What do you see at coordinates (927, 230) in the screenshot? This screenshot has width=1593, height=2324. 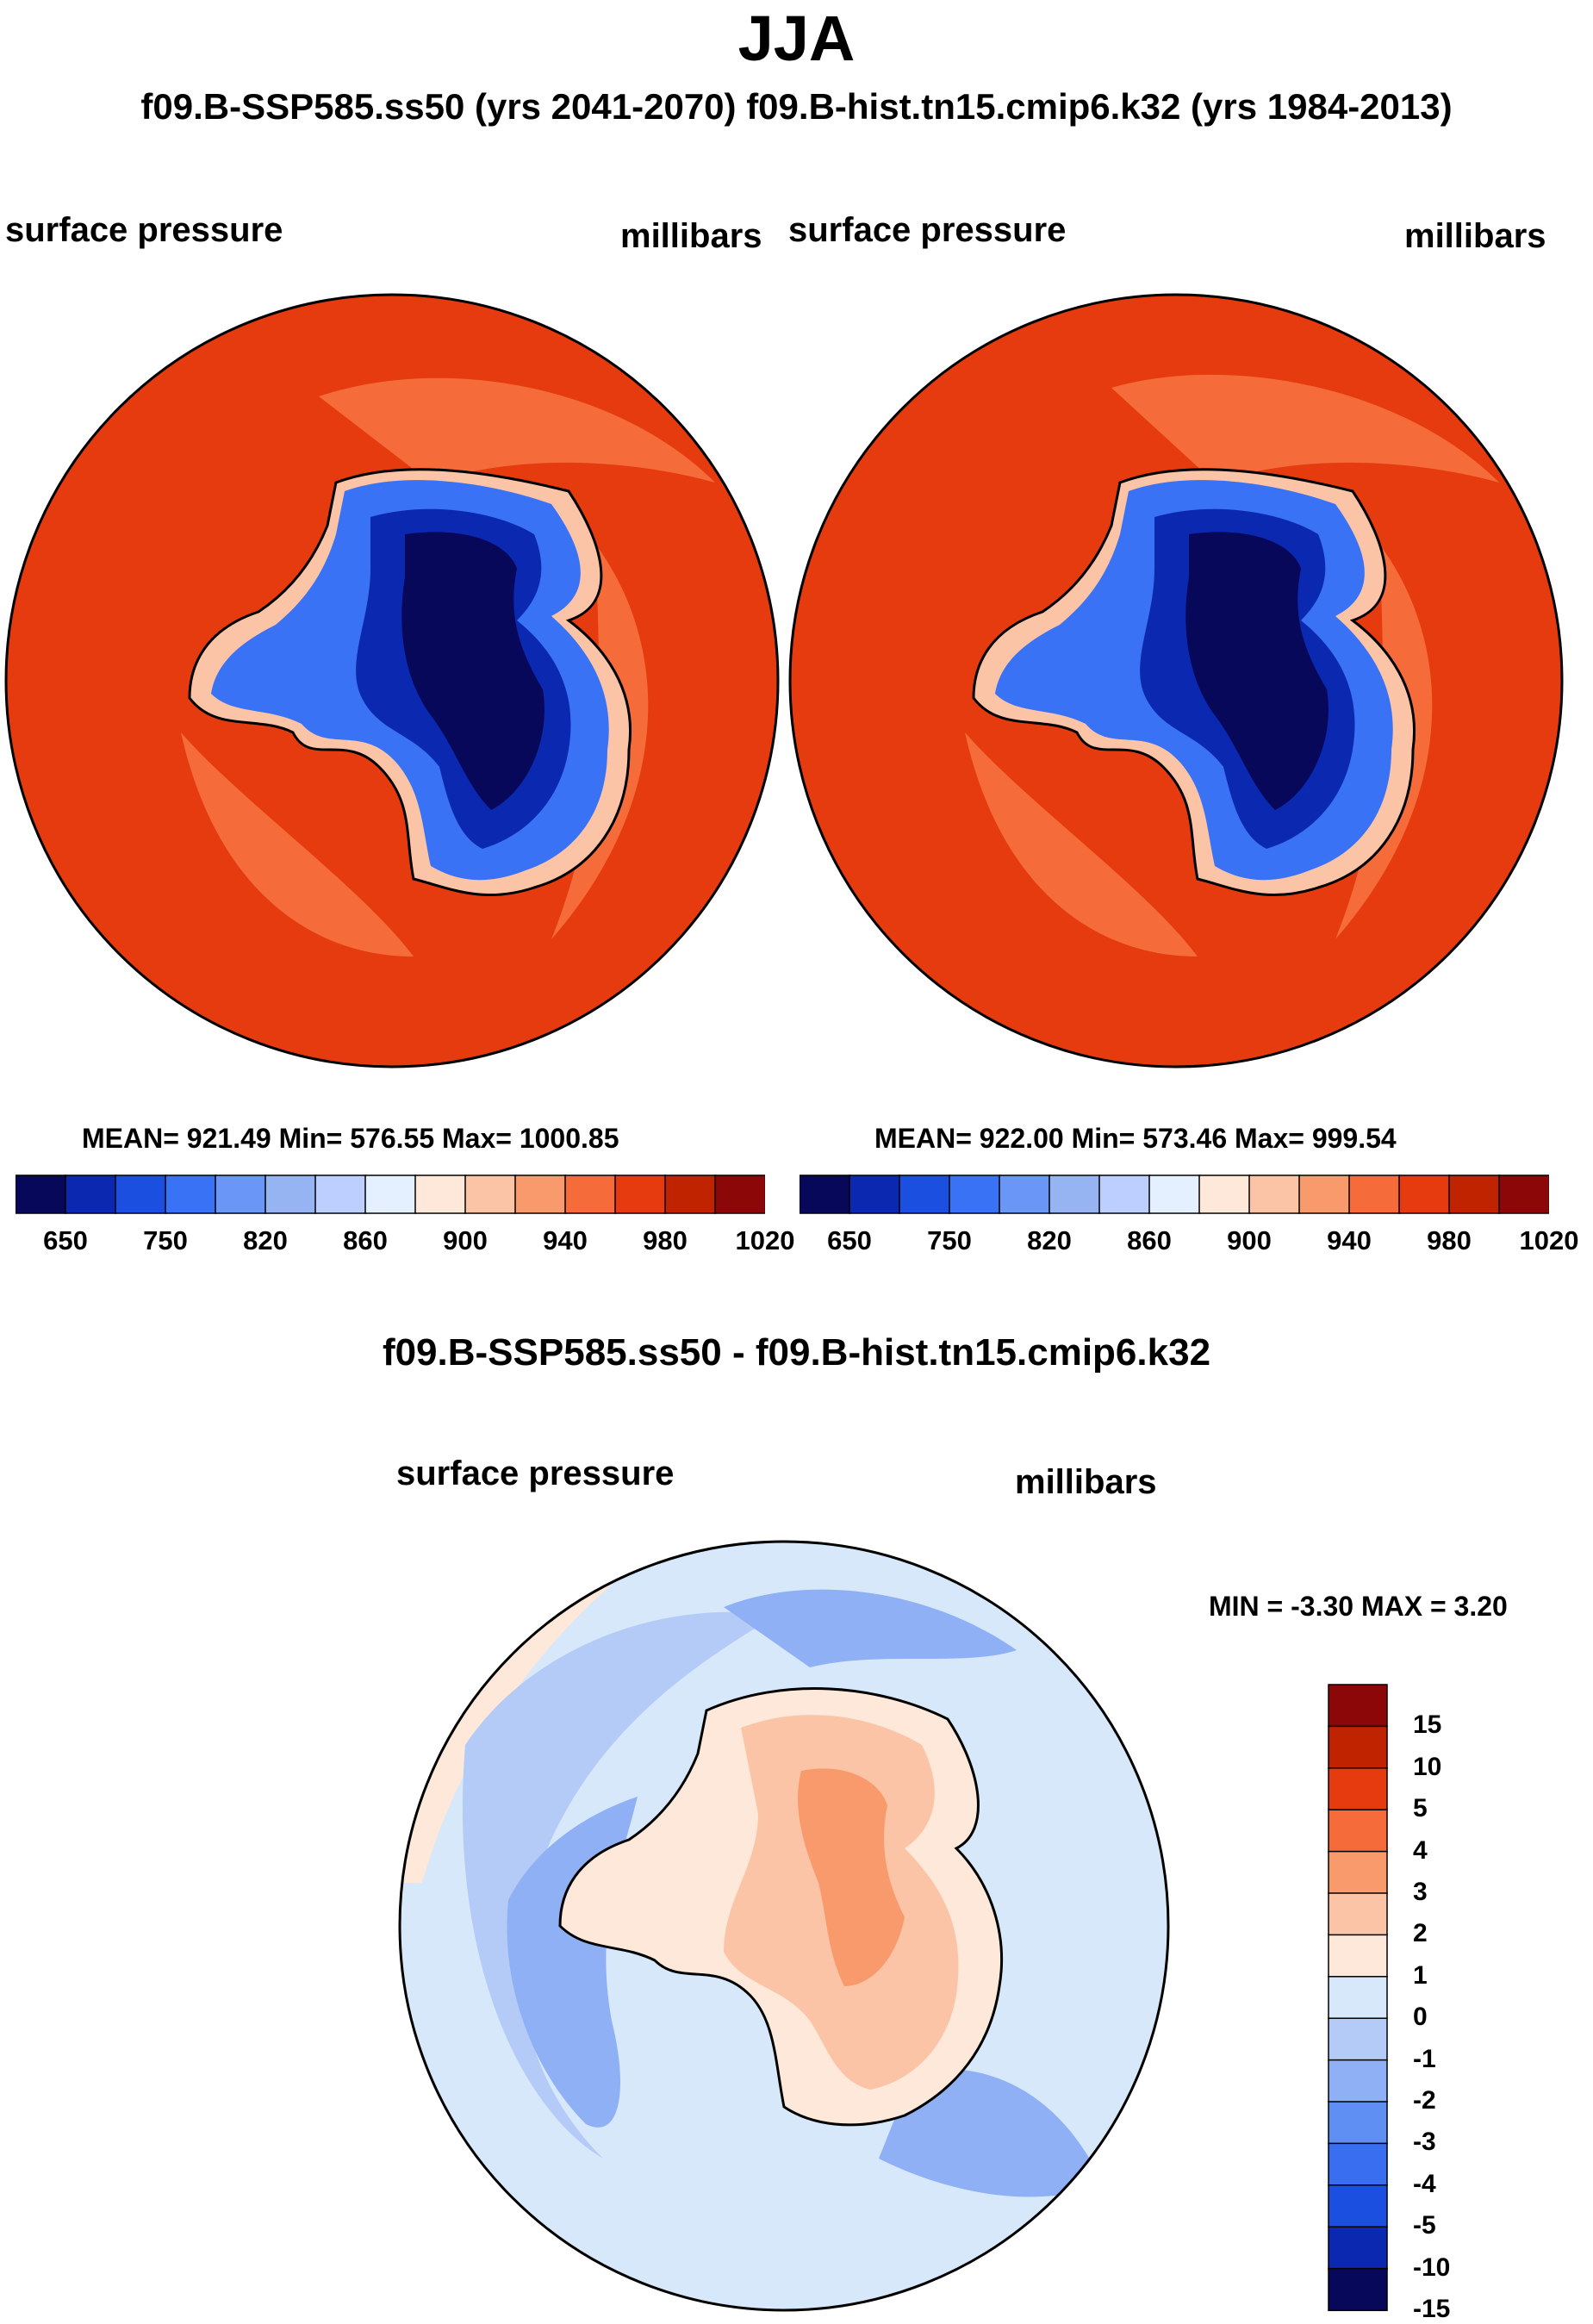 I see `panel-2-variable-label: surface pressure` at bounding box center [927, 230].